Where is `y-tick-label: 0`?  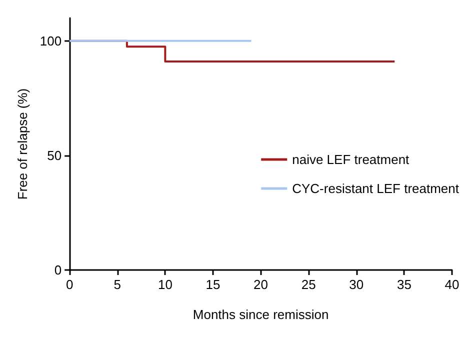 y-tick-label: 0 is located at coordinates (58, 270).